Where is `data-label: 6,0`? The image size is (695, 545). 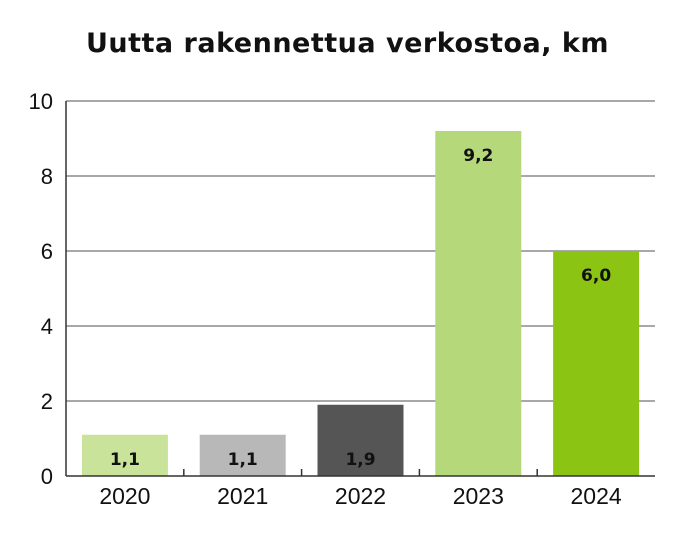 data-label: 6,0 is located at coordinates (596, 276).